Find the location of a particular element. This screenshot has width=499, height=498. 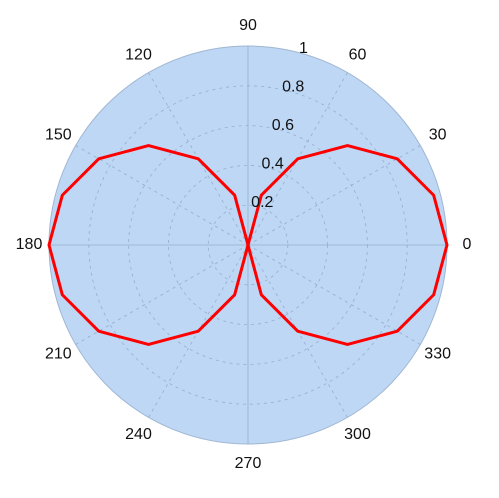

angle-tick-label: 90 is located at coordinates (248, 25).